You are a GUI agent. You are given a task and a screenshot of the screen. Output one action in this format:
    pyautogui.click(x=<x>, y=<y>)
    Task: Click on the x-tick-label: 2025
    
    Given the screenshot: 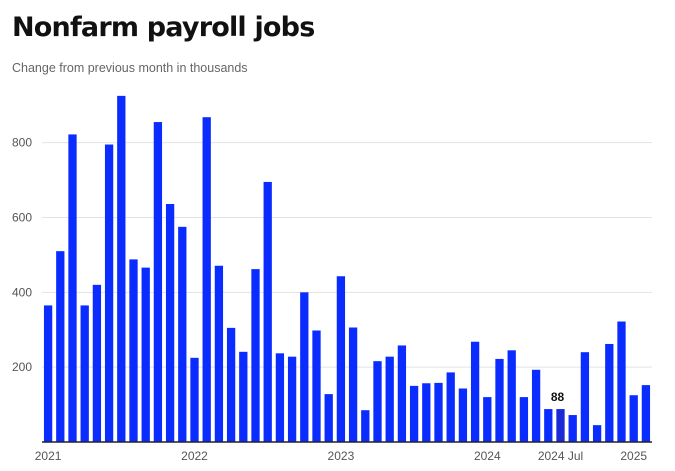 What is the action you would take?
    pyautogui.click(x=633, y=456)
    